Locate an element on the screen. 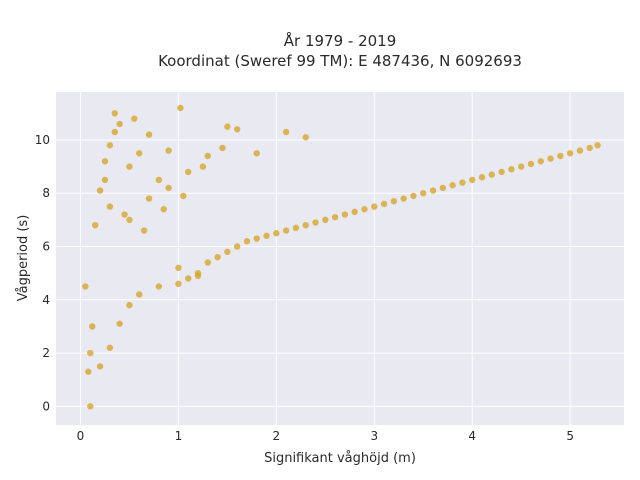  y-tick-label: 6 is located at coordinates (46, 247).